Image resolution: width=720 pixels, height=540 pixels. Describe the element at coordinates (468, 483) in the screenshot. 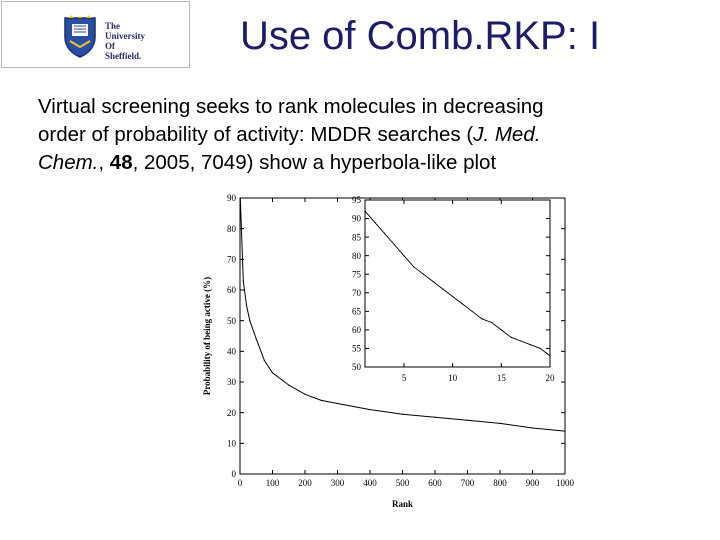

I see `main-x-tick-label: 700` at that location.